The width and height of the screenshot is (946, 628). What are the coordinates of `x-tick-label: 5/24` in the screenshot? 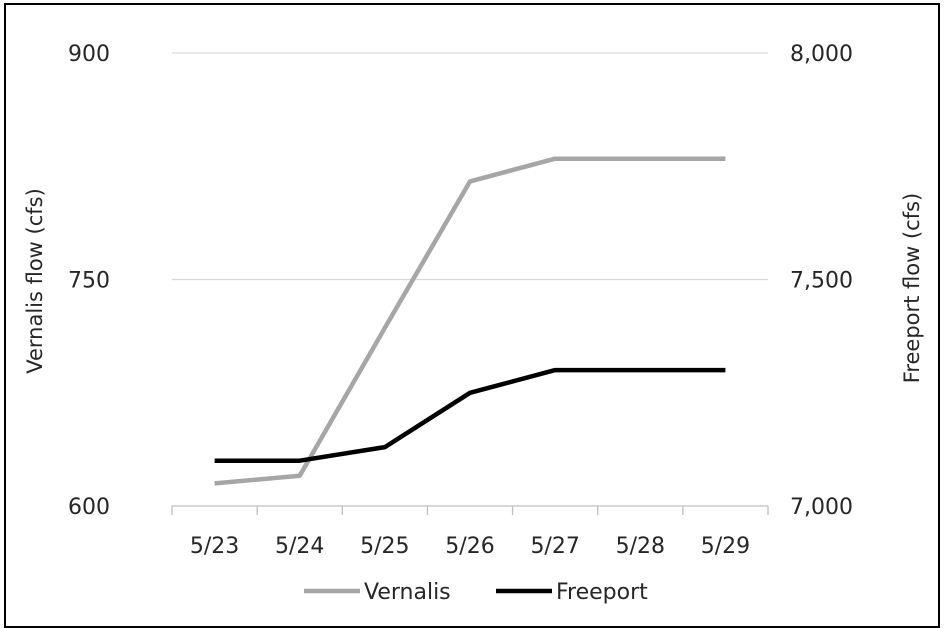 It's located at (299, 546).